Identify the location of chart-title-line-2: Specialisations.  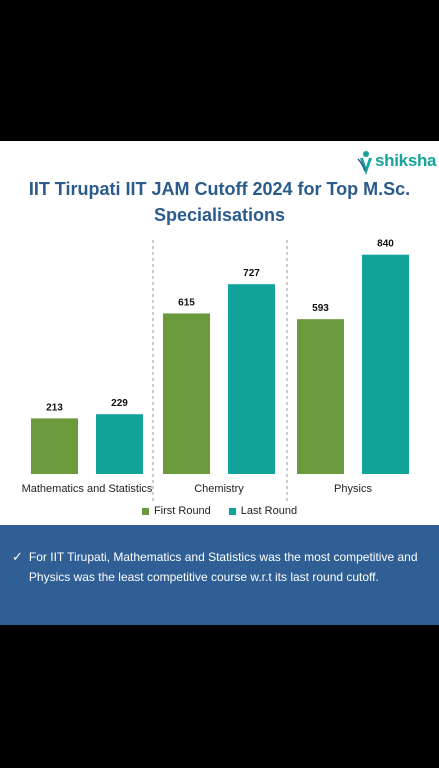
(219, 215).